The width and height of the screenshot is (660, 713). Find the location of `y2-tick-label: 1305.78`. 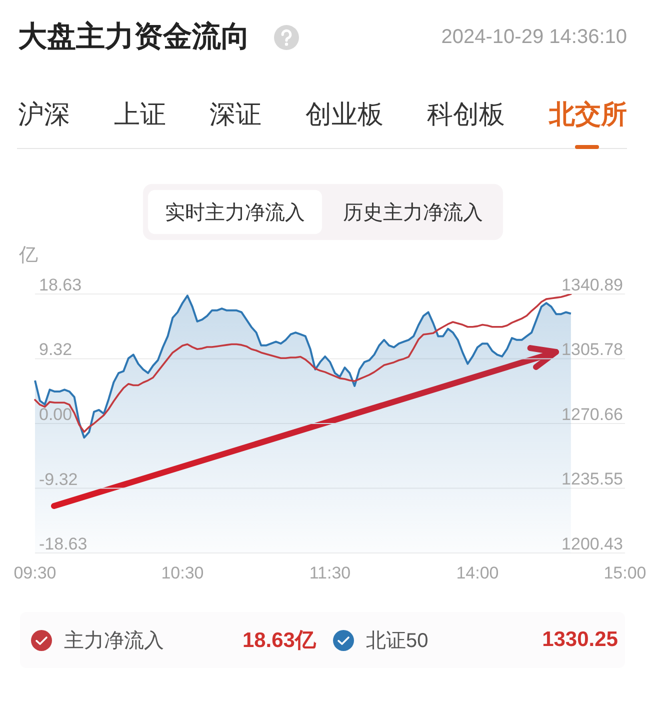

y2-tick-label: 1305.78 is located at coordinates (592, 350).